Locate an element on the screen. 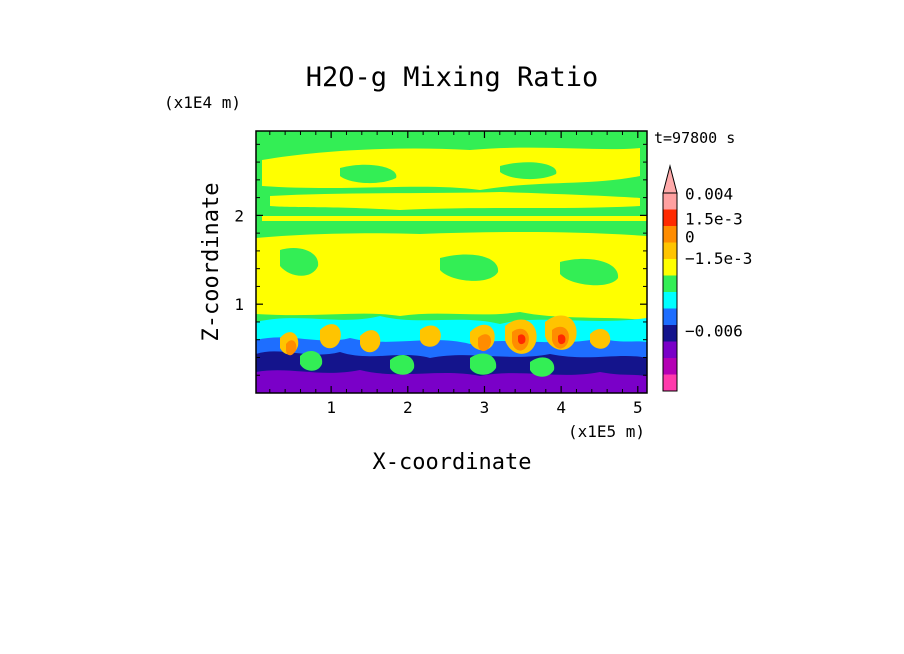 This screenshot has height=654, width=904. x-tick-label: 5 is located at coordinates (638, 407).